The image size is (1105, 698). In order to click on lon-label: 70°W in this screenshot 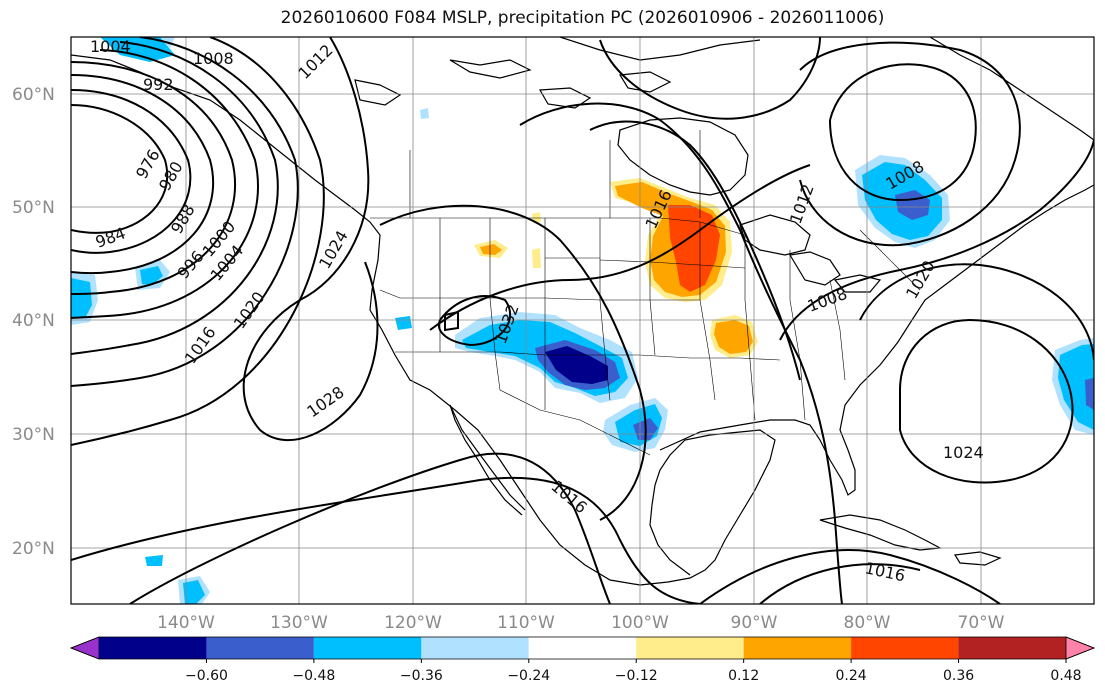, I will do `click(981, 623)`.